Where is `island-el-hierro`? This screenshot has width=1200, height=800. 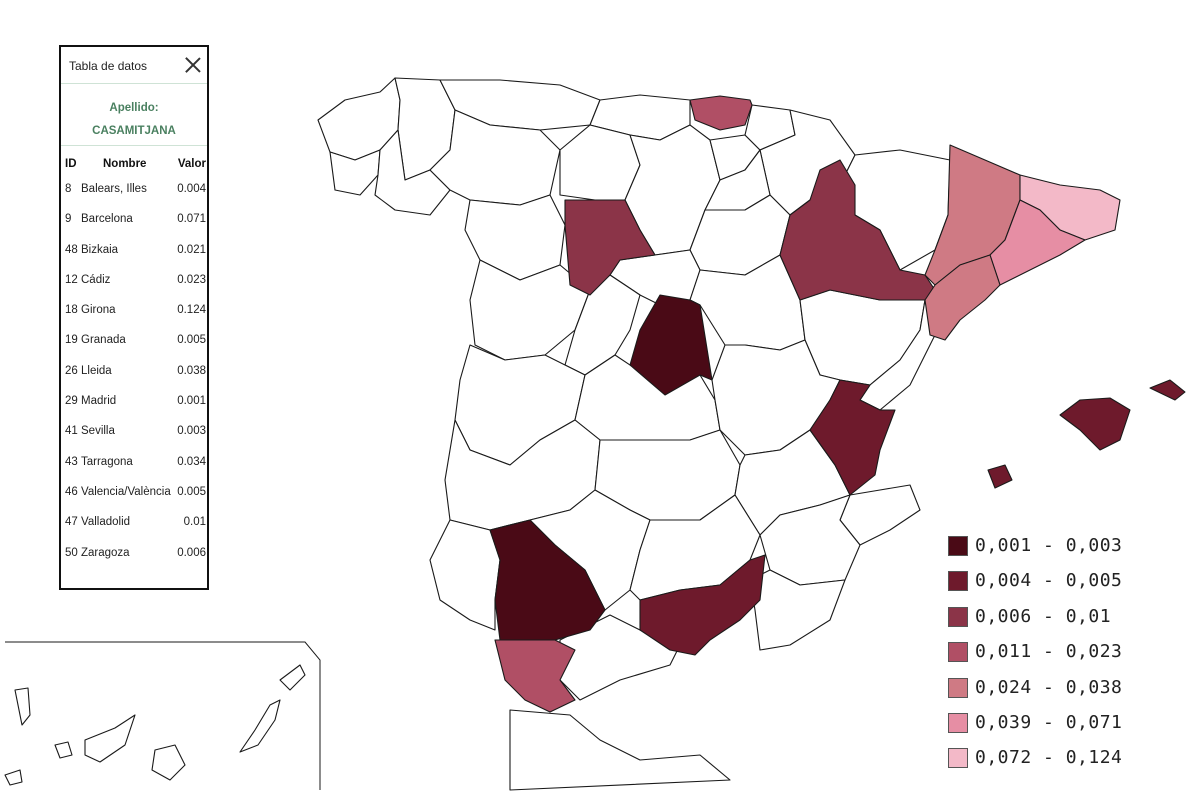
island-el-hierro is located at coordinates (13, 777).